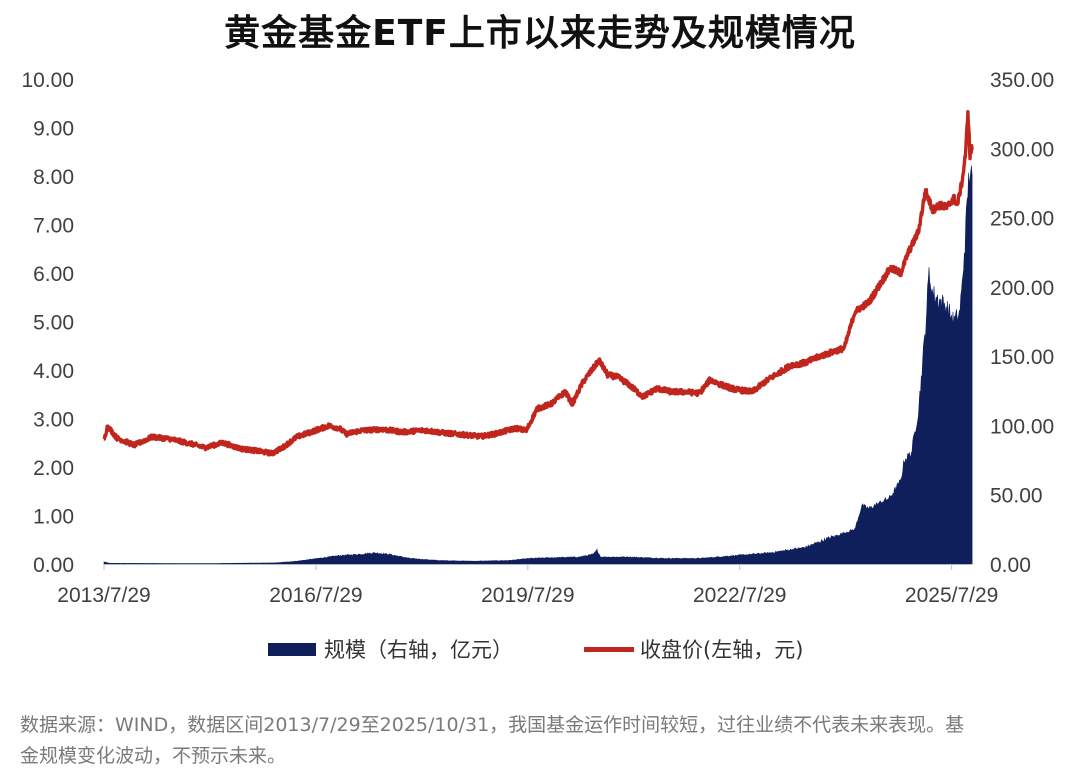  I want to click on y-right-tick-label: 250.00, so click(1022, 219).